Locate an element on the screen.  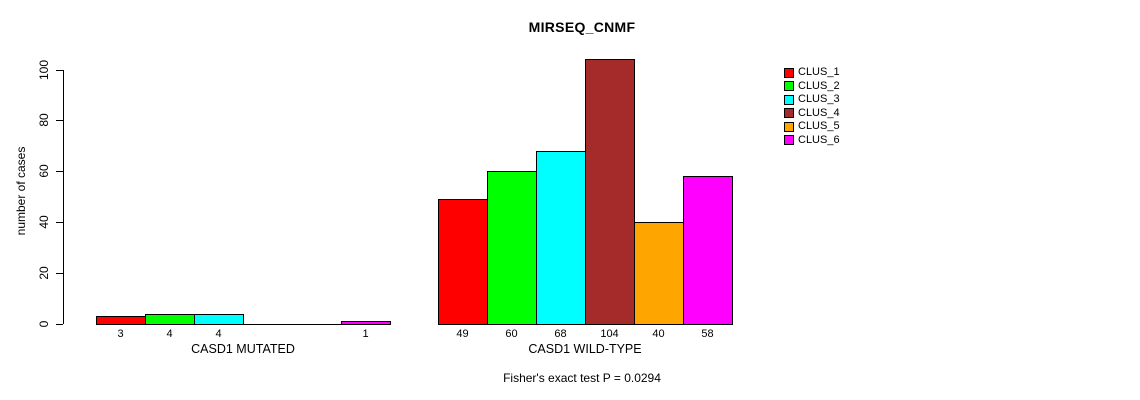
bar-value-label: 104 is located at coordinates (609, 334).